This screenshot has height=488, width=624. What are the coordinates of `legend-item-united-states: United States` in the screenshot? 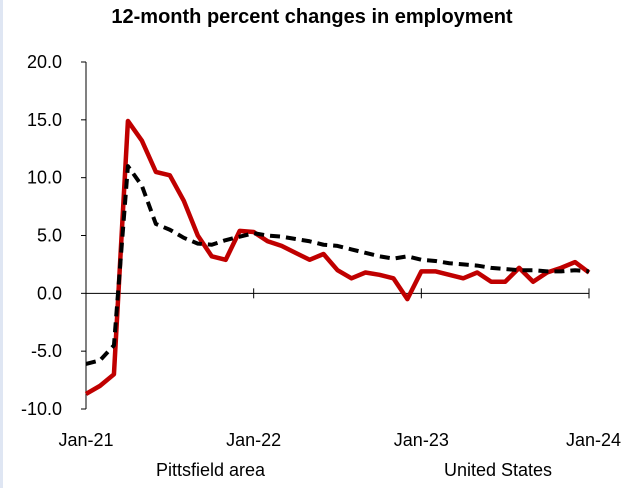 It's located at (456, 470).